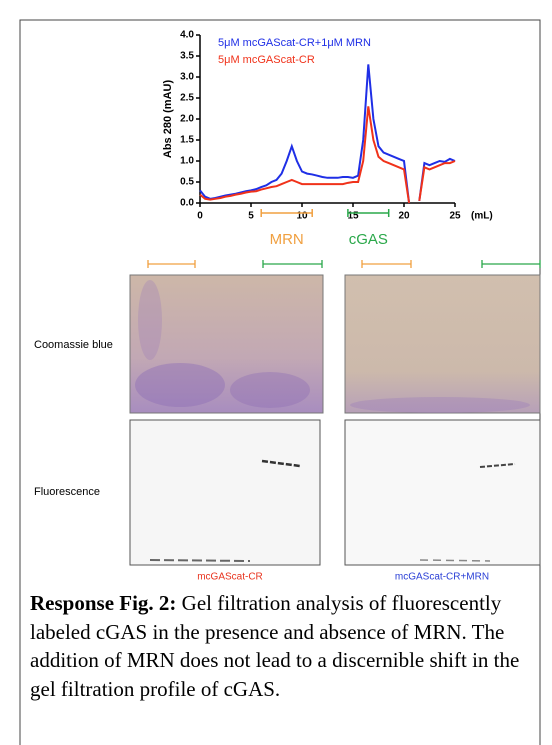  Describe the element at coordinates (251, 216) in the screenshot. I see `x-tick-label: 5` at that location.